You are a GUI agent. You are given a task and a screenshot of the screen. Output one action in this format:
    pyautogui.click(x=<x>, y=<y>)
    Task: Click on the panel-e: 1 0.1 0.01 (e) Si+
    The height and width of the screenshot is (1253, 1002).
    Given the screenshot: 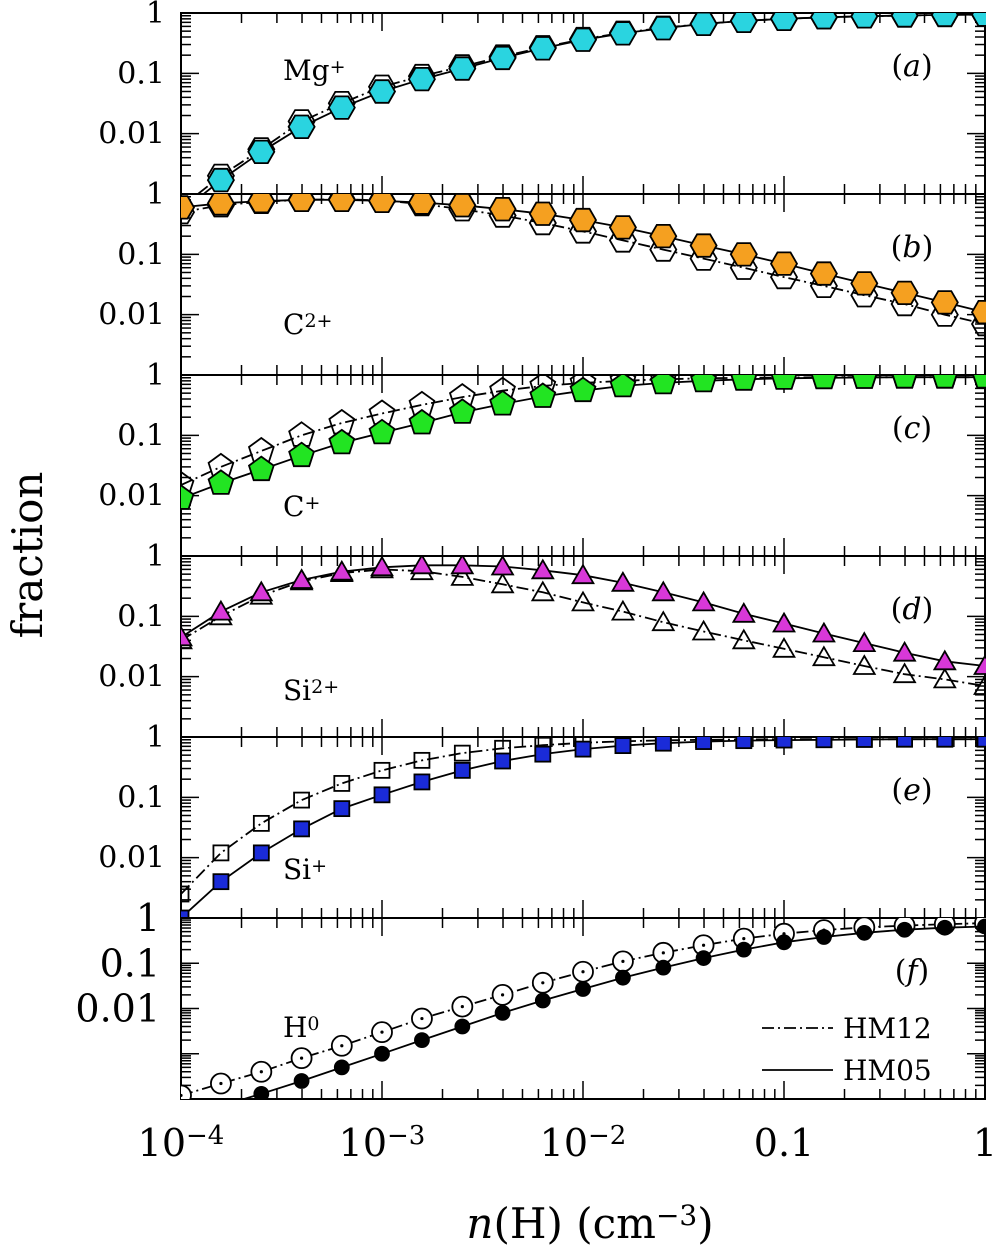 What is the action you would take?
    pyautogui.click(x=542, y=819)
    